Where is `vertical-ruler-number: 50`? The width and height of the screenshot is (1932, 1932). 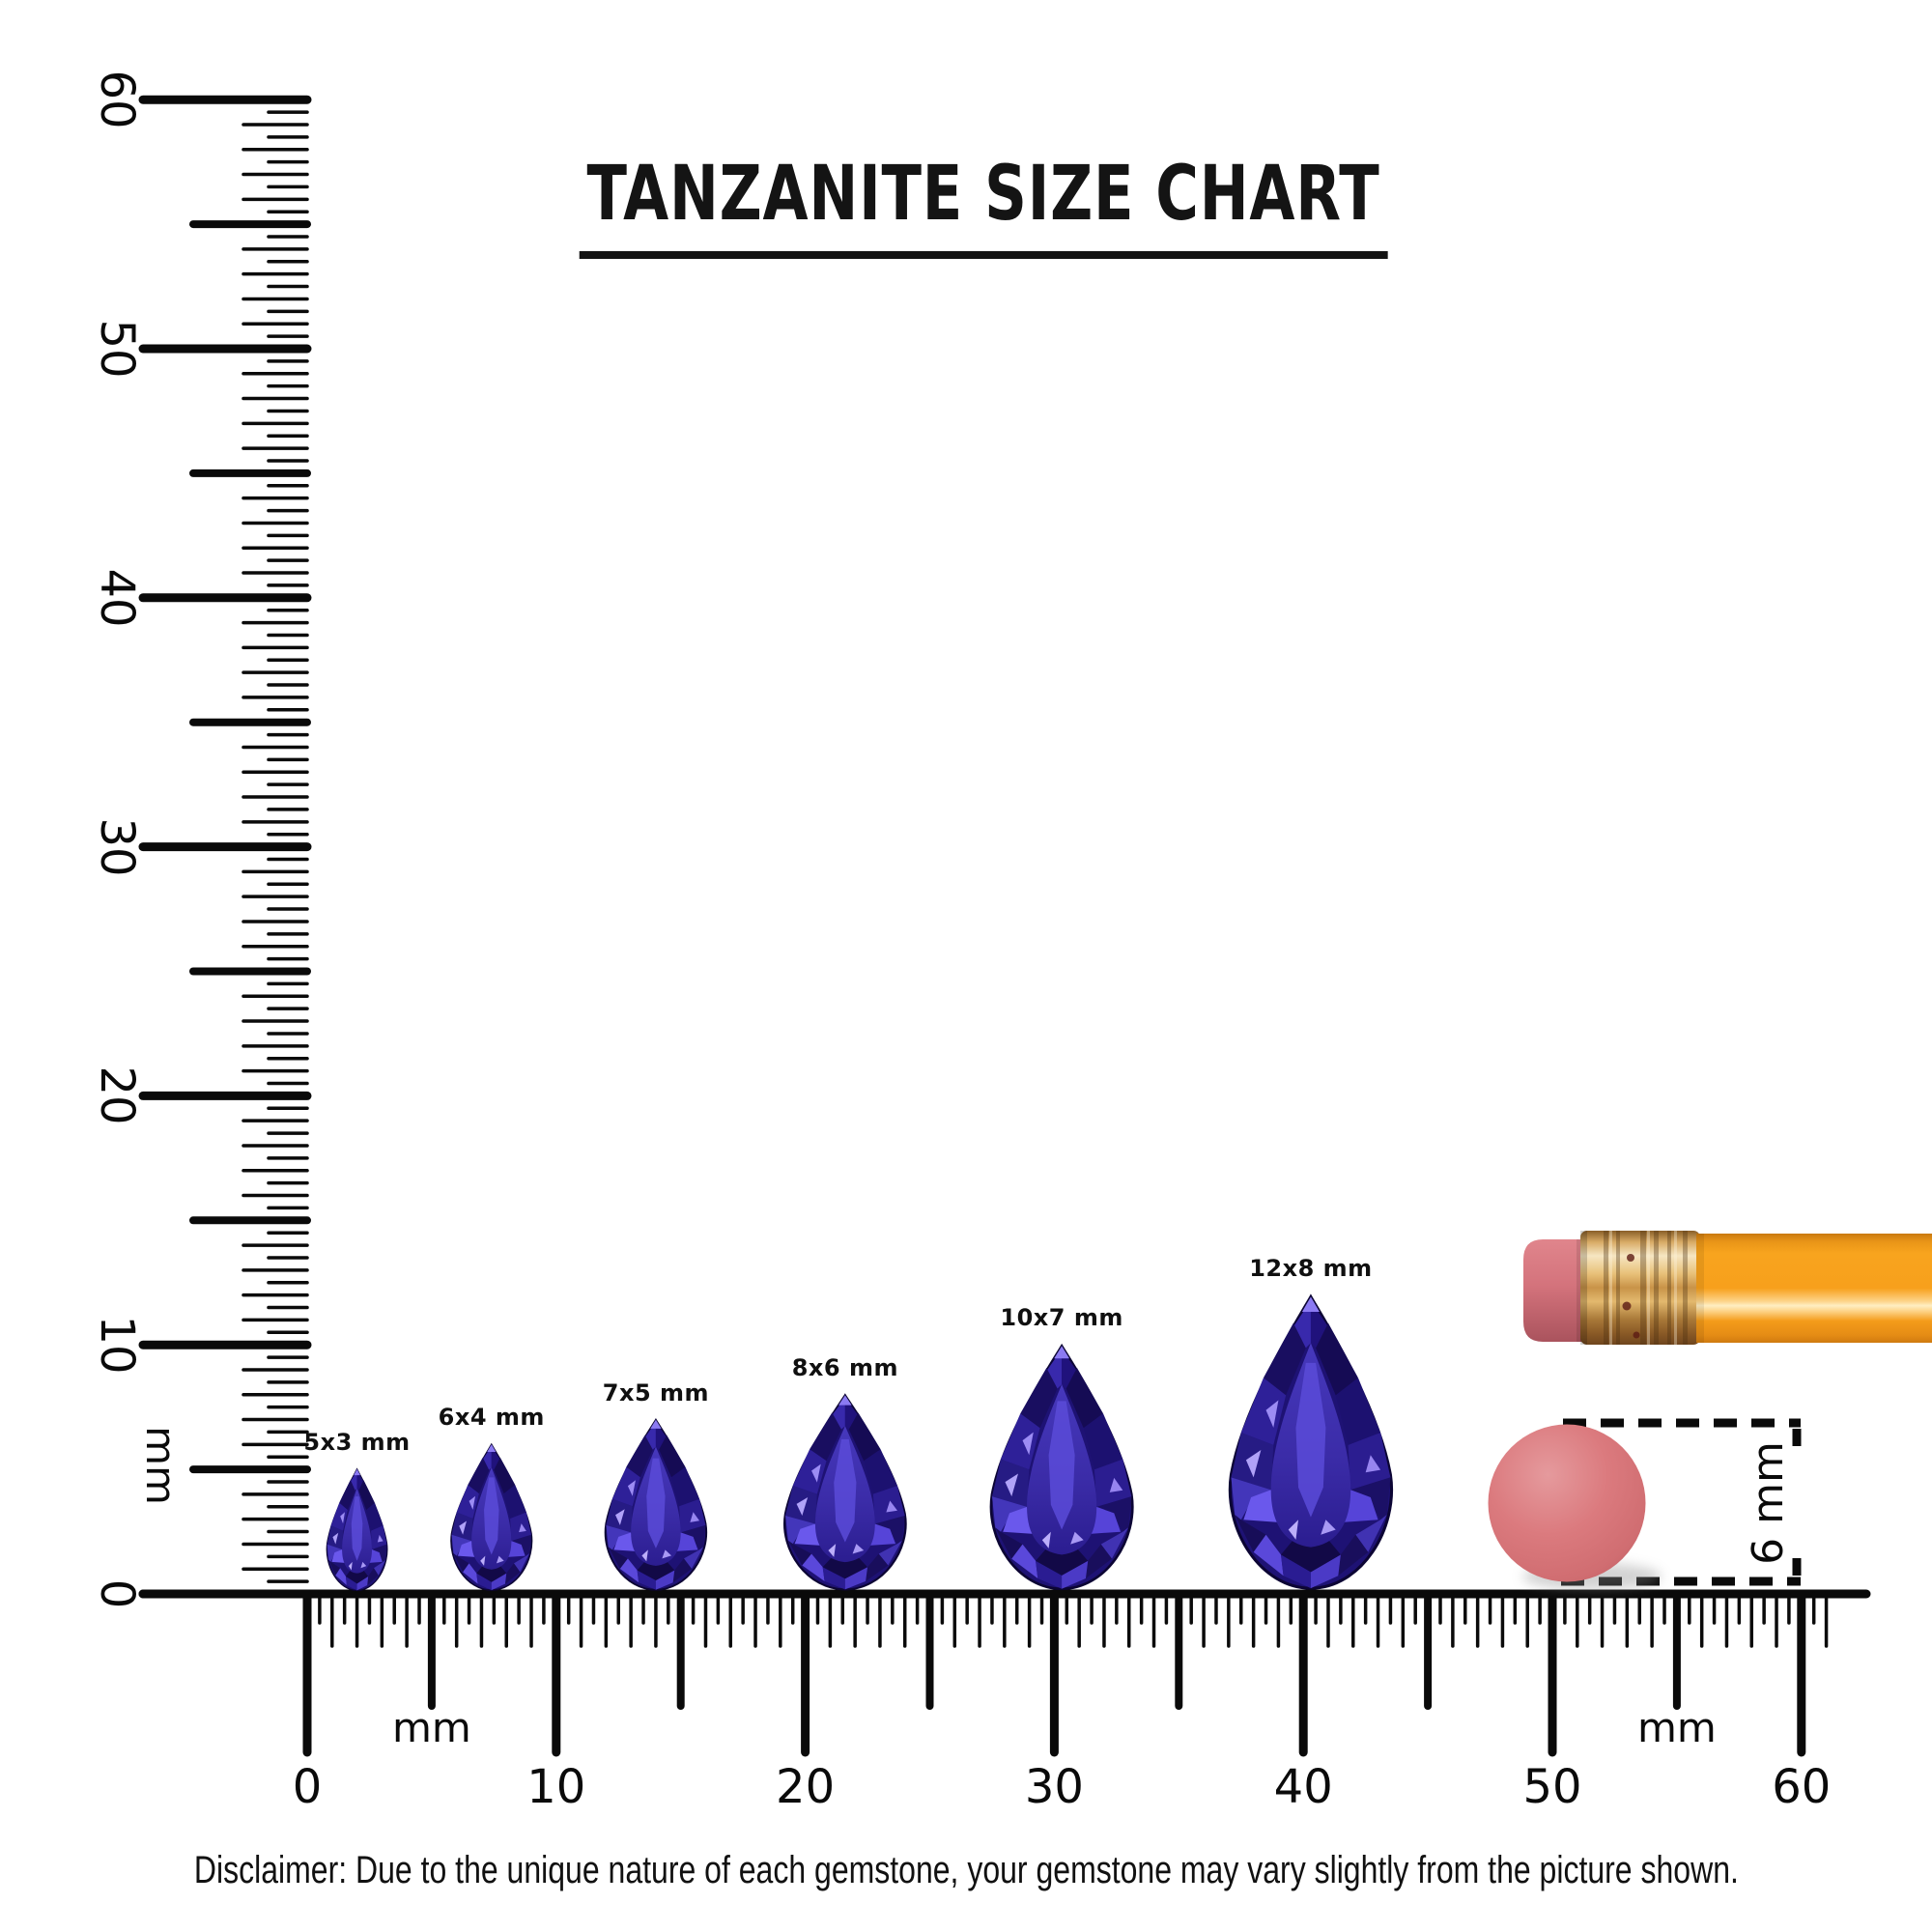 vertical-ruler-number: 50 is located at coordinates (117, 349).